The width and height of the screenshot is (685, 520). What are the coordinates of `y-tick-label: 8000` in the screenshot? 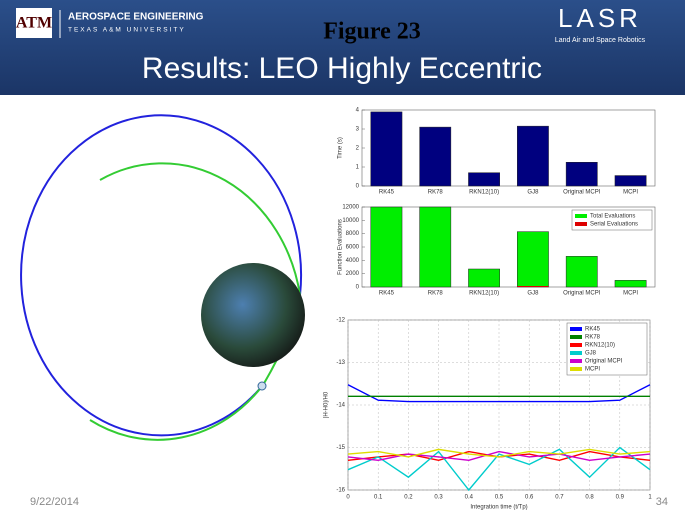 It's located at (353, 234).